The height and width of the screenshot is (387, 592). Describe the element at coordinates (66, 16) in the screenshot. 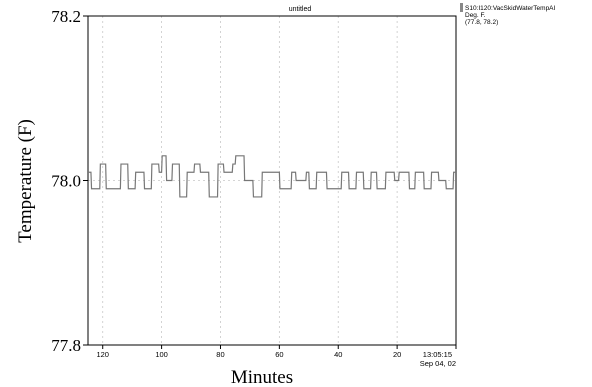

I see `y-tick-label: 78.2` at that location.